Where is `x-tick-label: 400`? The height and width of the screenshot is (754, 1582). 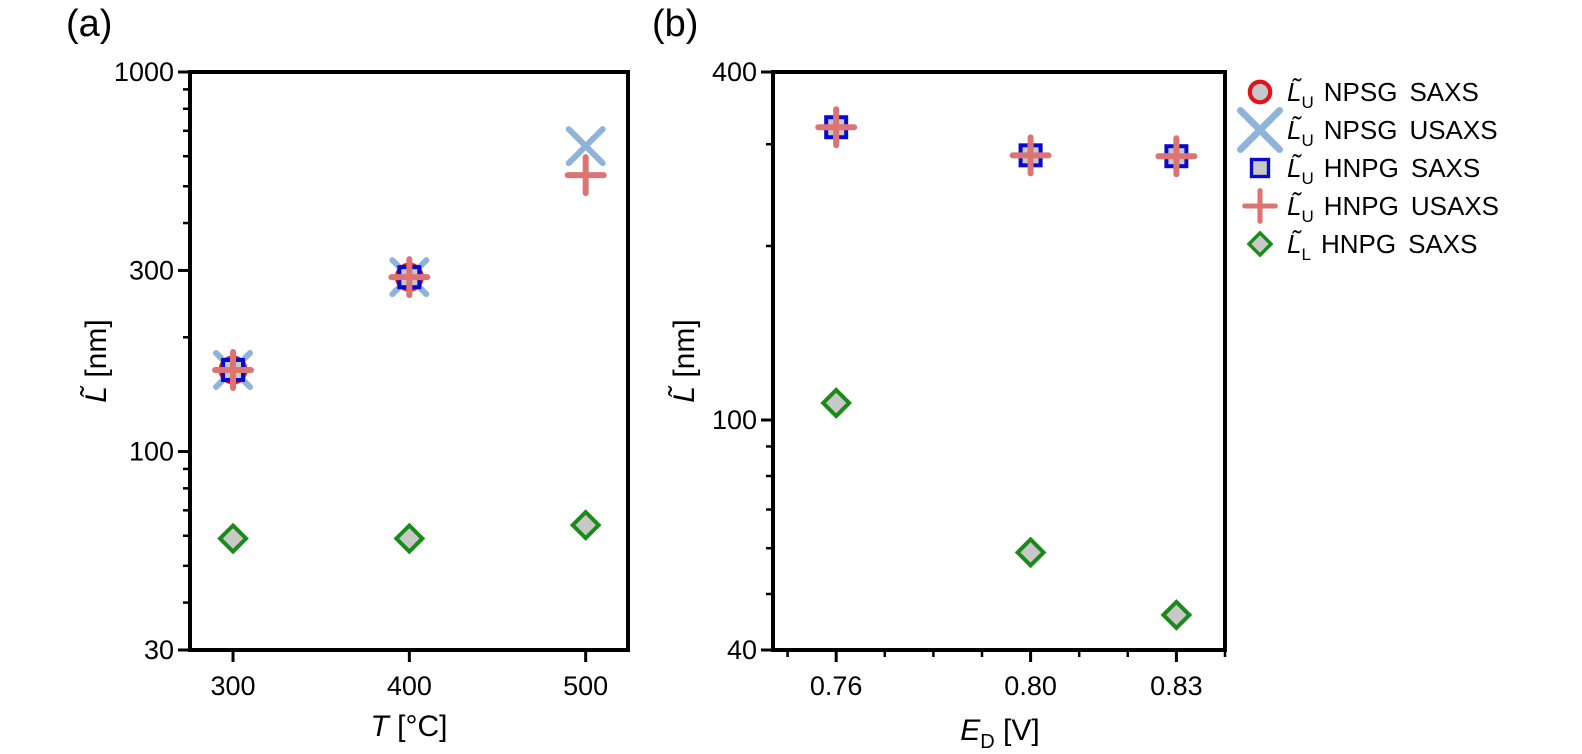
x-tick-label: 400 is located at coordinates (409, 686).